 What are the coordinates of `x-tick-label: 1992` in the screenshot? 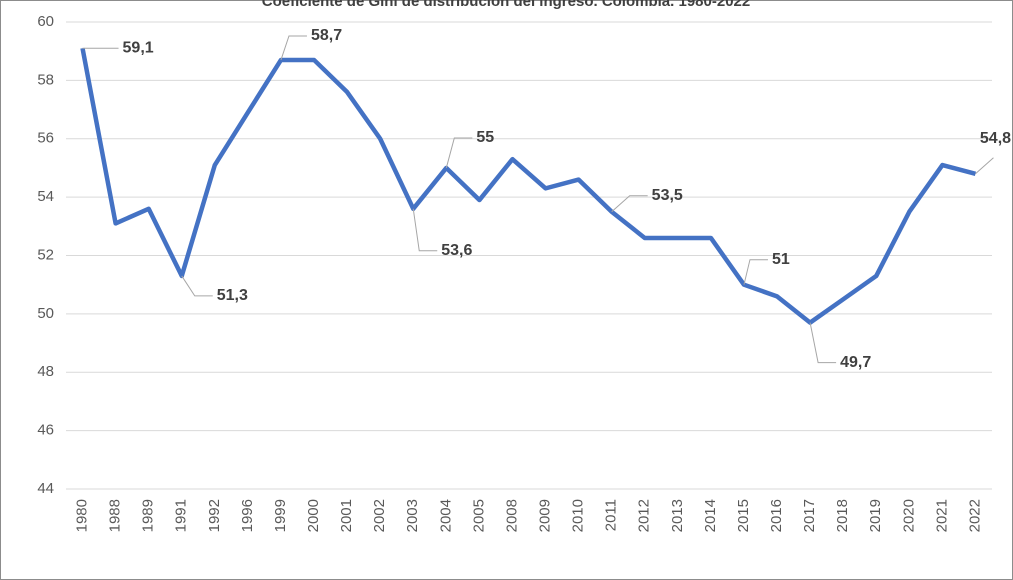 It's located at (214, 515).